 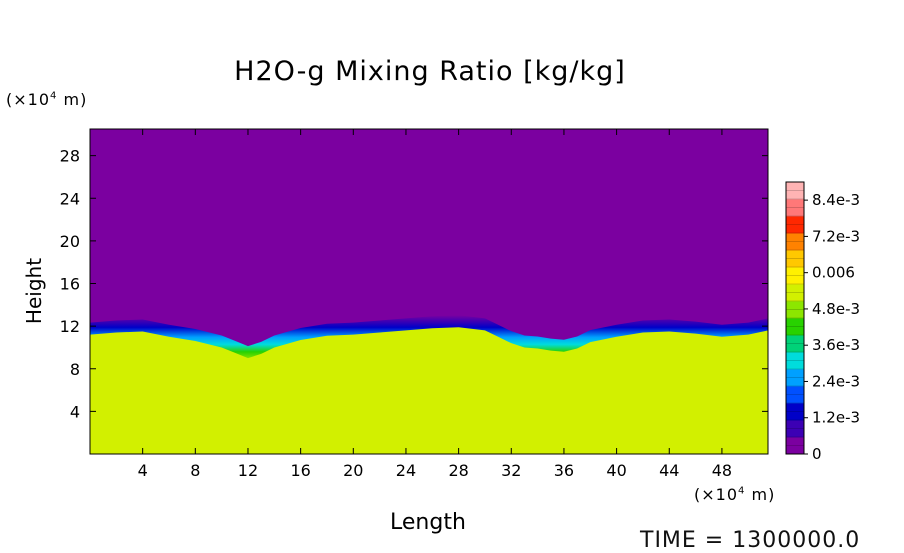 I want to click on x-tick-label: 32, so click(x=511, y=470).